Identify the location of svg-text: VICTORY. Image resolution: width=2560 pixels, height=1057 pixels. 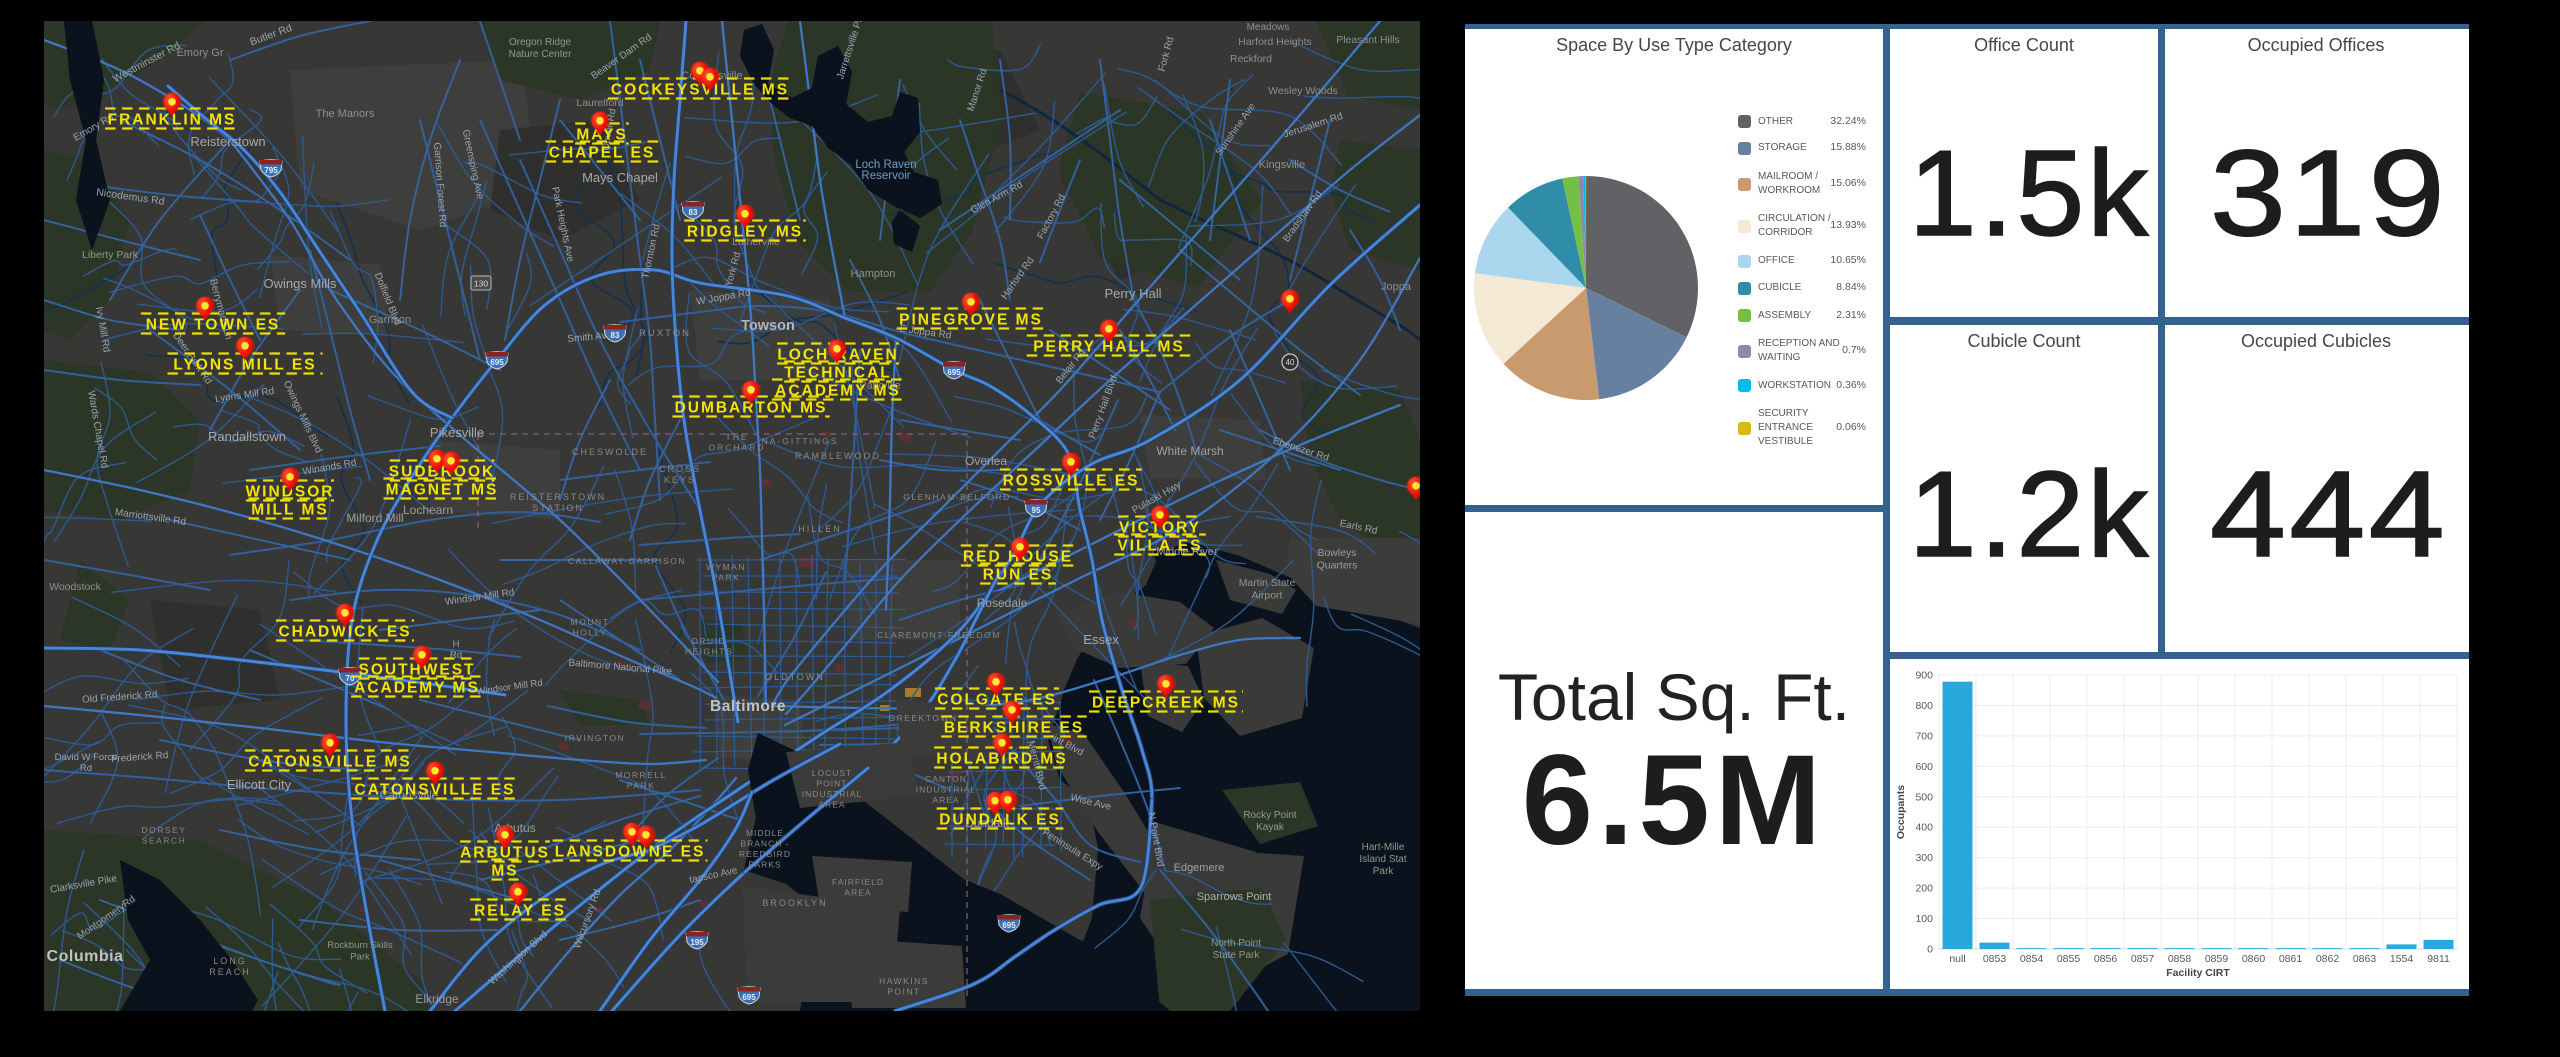
(1160, 528).